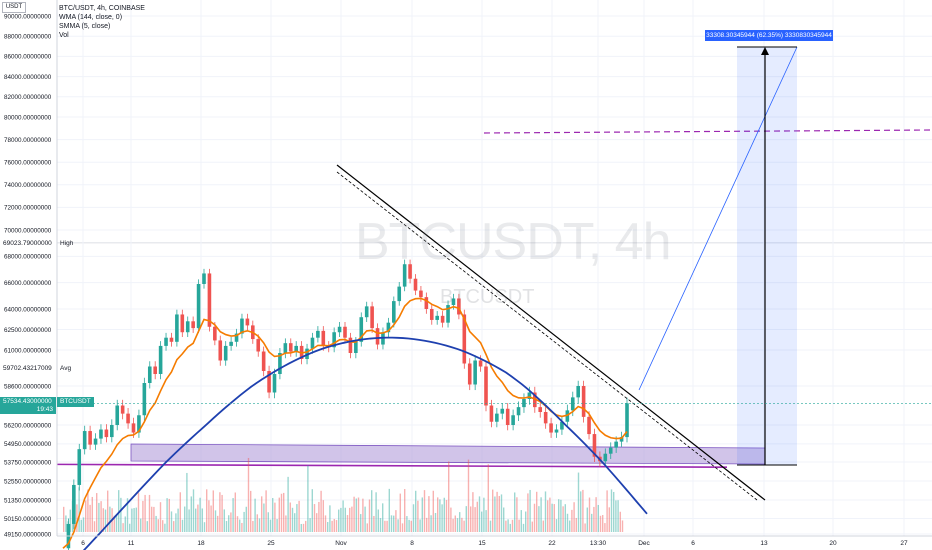 Image resolution: width=932 pixels, height=550 pixels. Describe the element at coordinates (343, 494) in the screenshot. I see `volume-bars` at that location.